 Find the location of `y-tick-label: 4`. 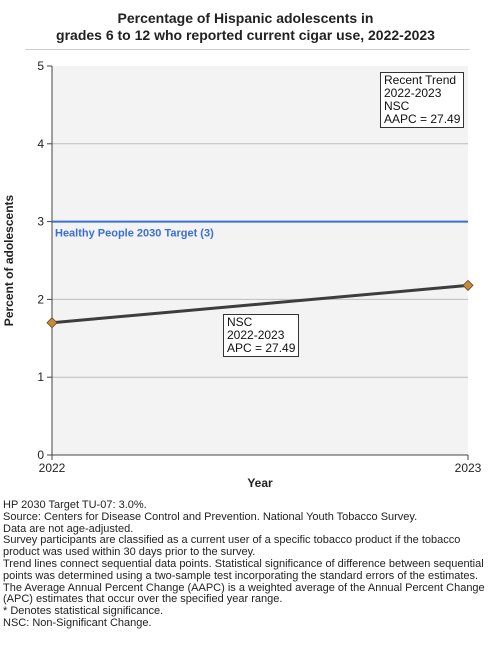

y-tick-label: 4 is located at coordinates (40, 144).